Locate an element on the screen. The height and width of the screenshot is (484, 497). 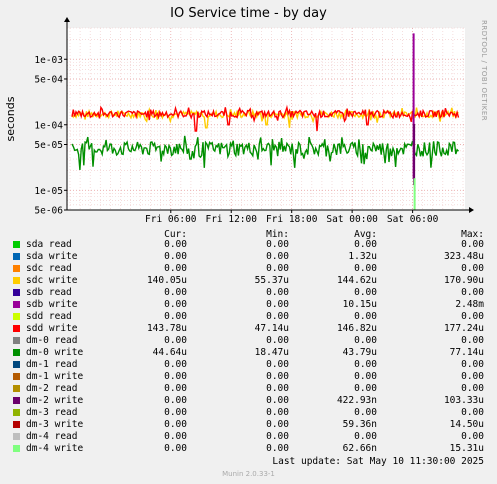
legend-series-name: dm-1 write is located at coordinates (55, 376).